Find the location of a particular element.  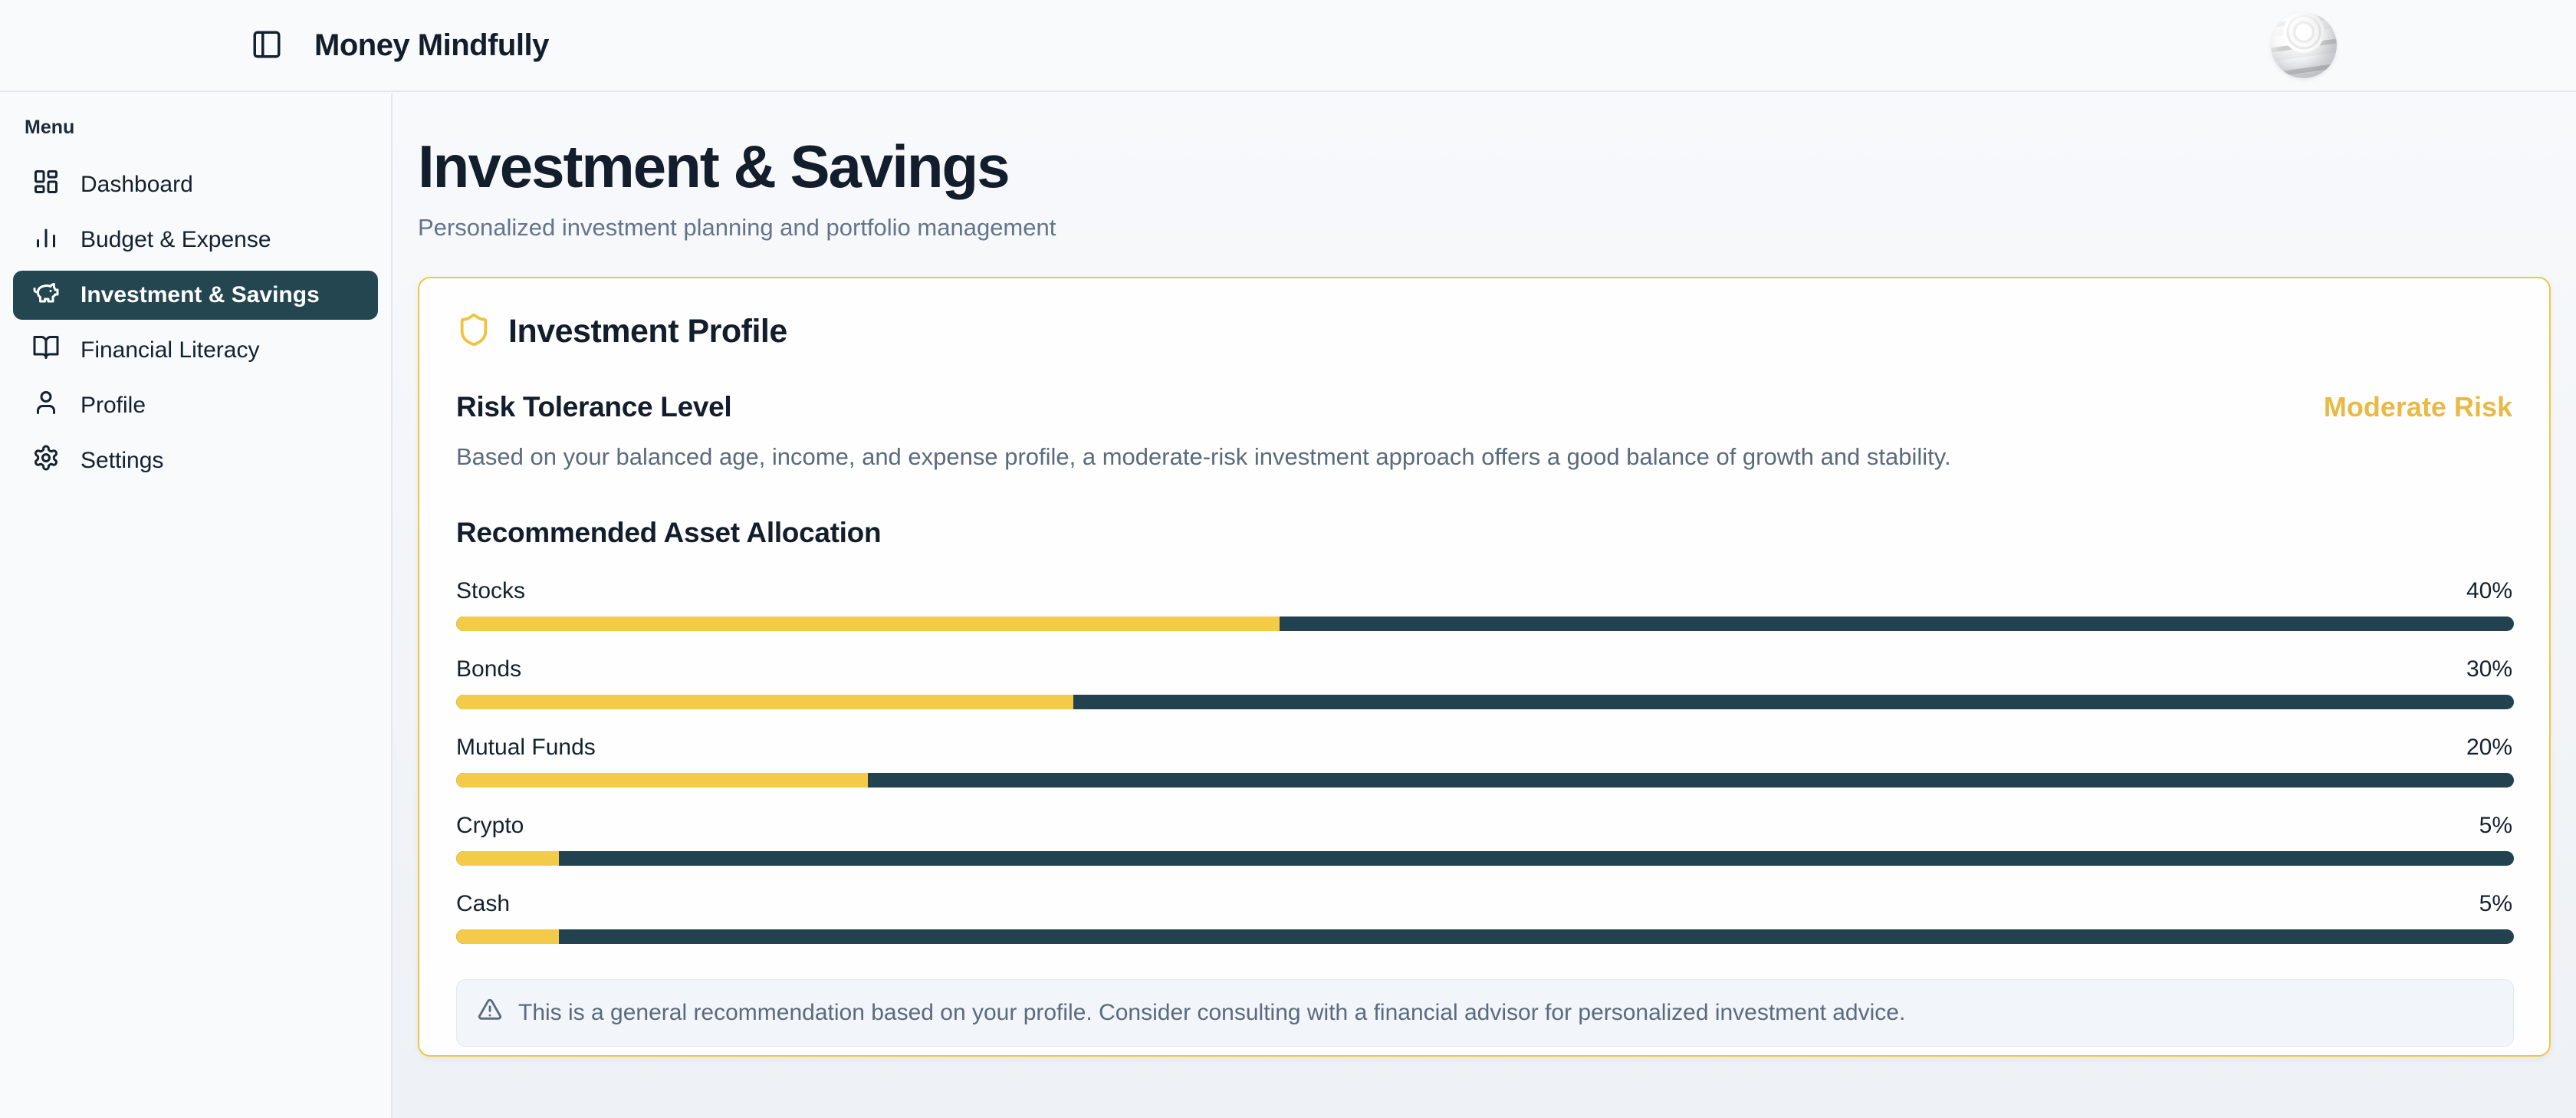

top-header: Money Mindfully is located at coordinates (1288, 46).